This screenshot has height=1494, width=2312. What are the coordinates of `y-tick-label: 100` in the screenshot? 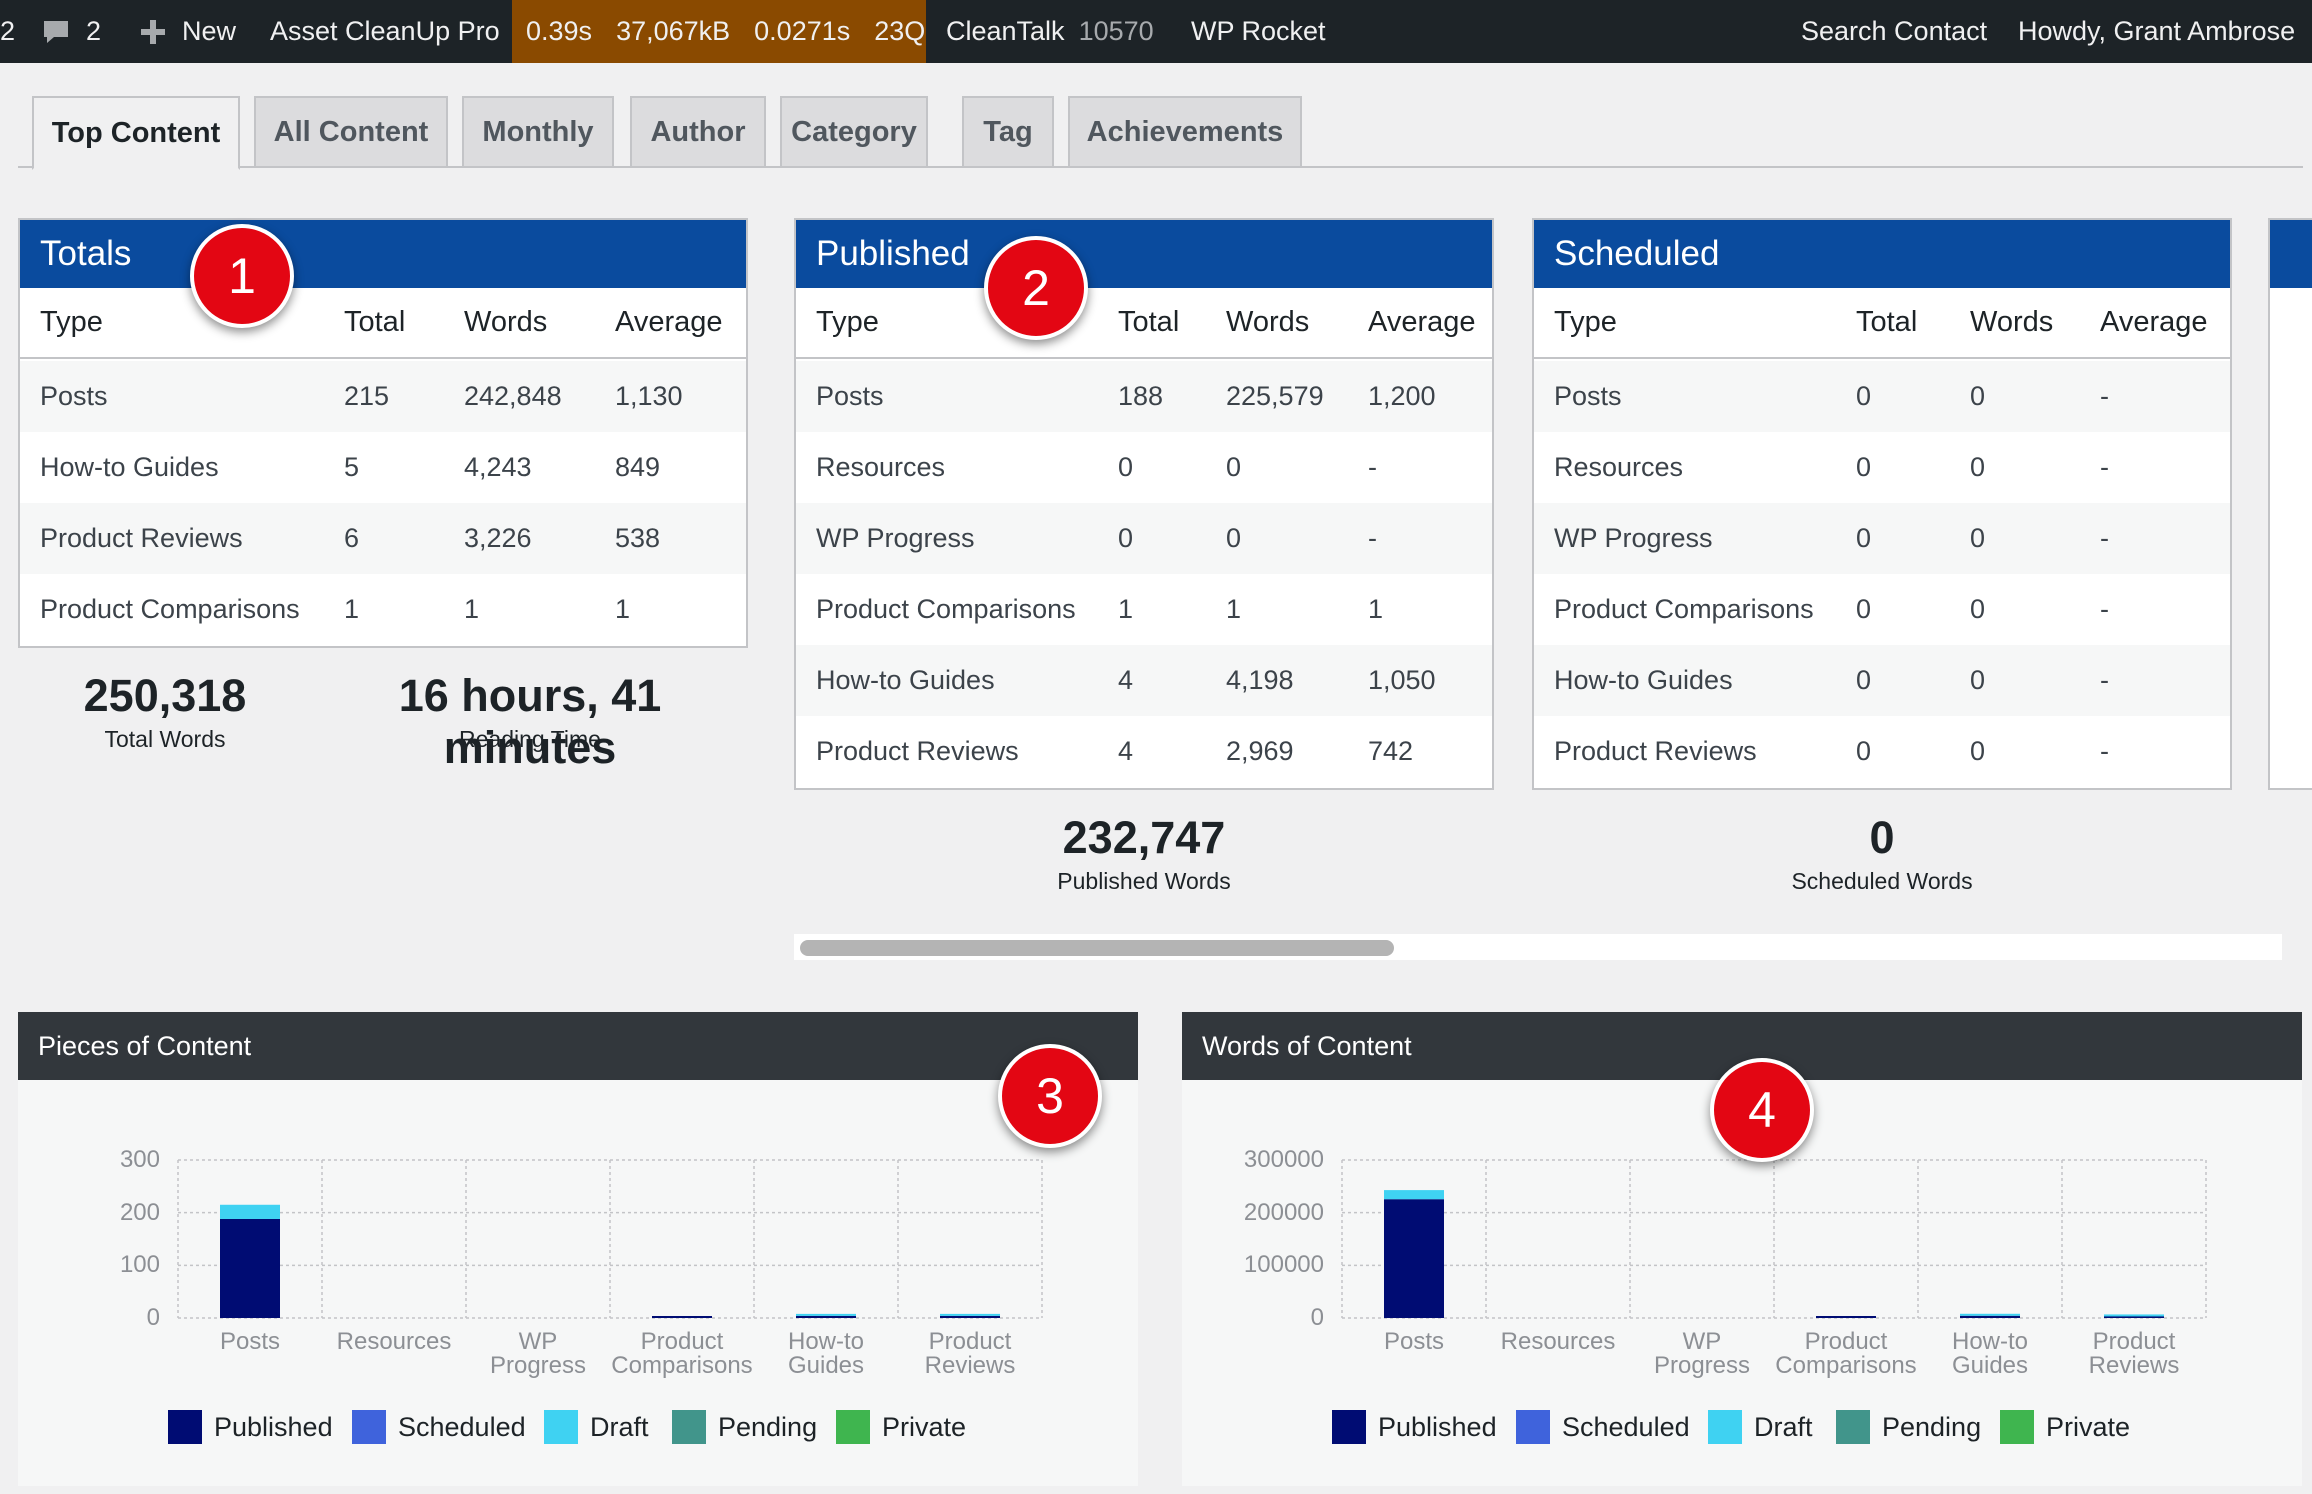 It's located at (139, 1265).